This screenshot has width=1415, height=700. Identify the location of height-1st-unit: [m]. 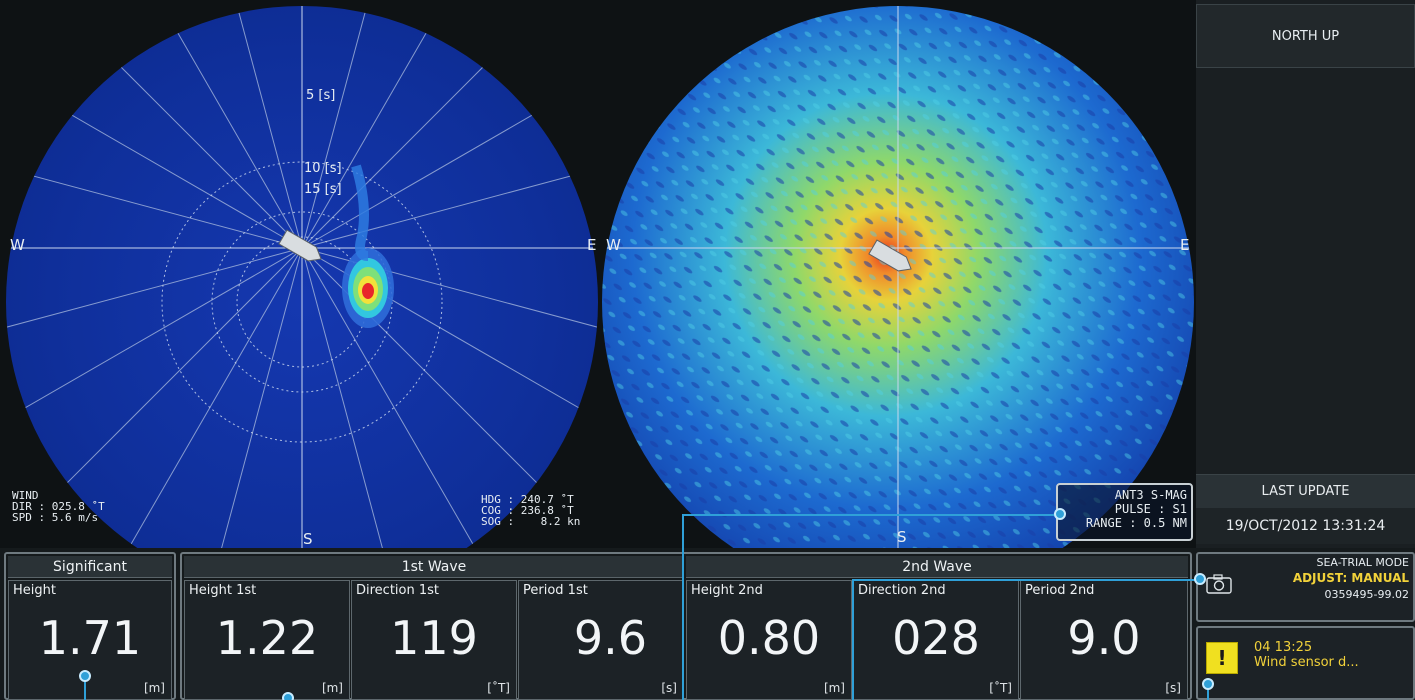
(332, 688).